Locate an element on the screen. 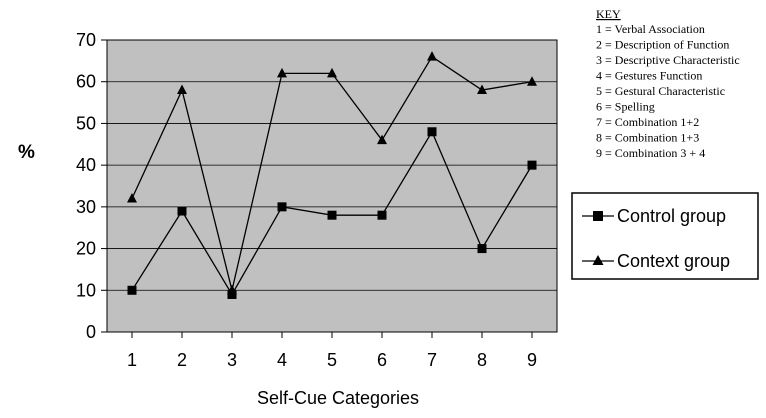  y-tick-label: 40 is located at coordinates (86, 165).